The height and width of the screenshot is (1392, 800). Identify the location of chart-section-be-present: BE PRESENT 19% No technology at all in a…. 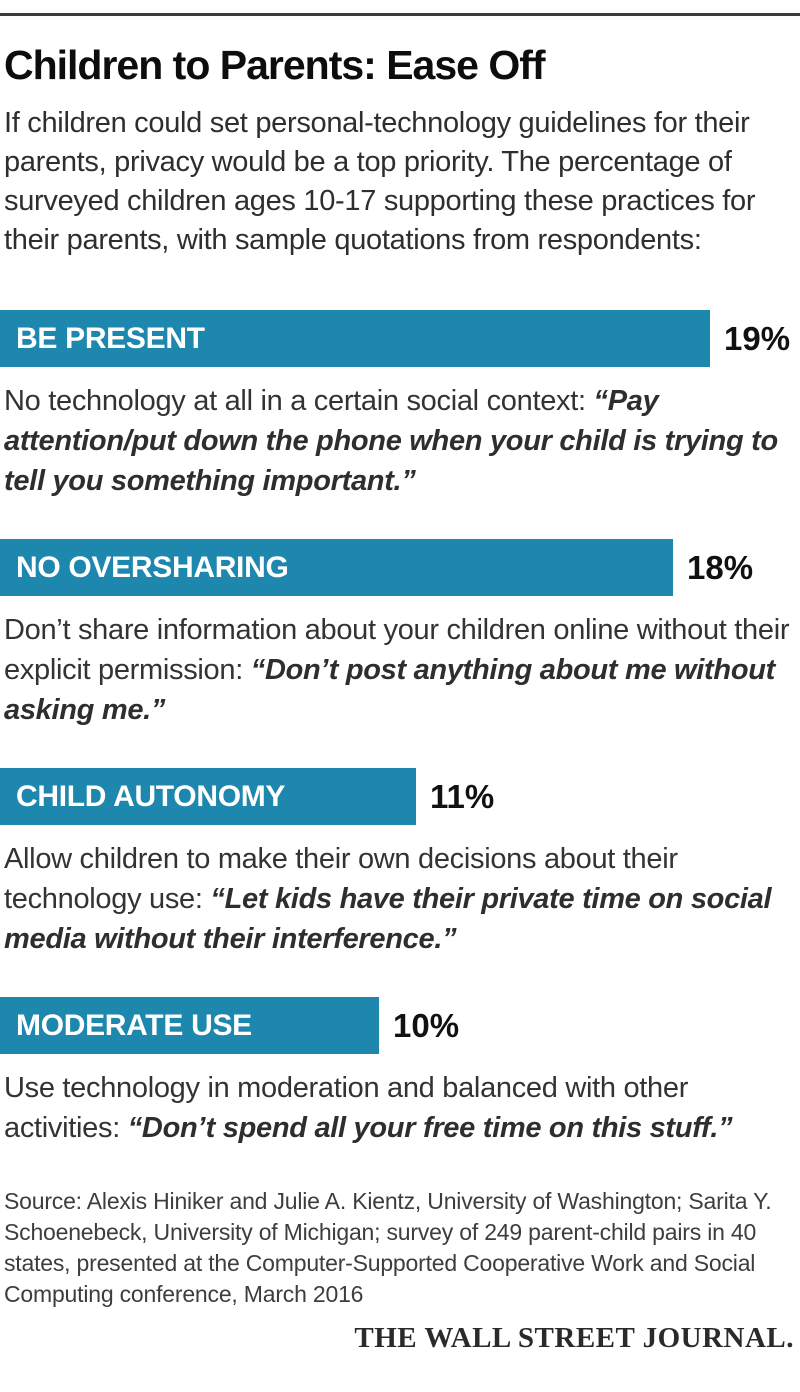
(400, 405).